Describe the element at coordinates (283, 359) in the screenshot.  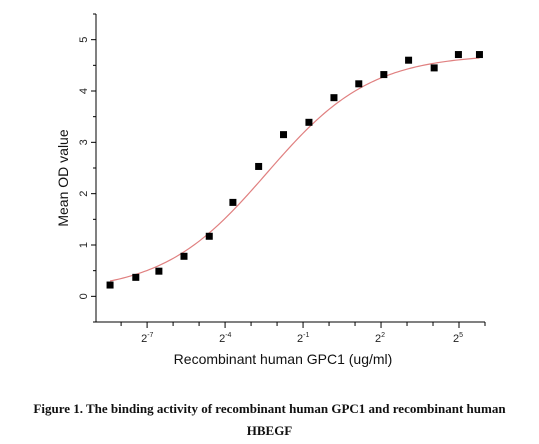
I see `x-axis-title: Recombinant human GPC1 (ug/ml)` at that location.